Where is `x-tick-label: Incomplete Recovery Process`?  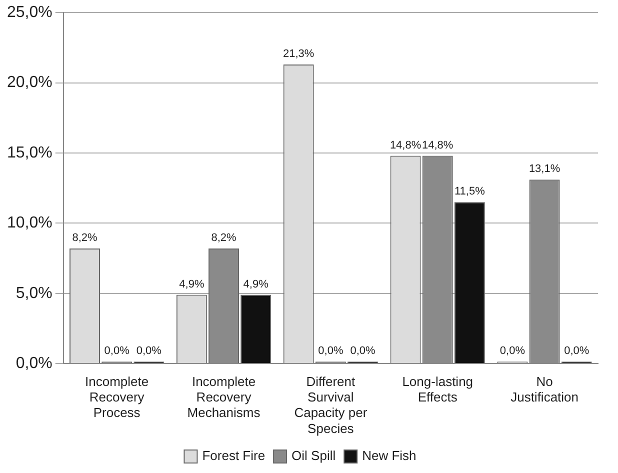 x-tick-label: Incomplete Recovery Process is located at coordinates (117, 397).